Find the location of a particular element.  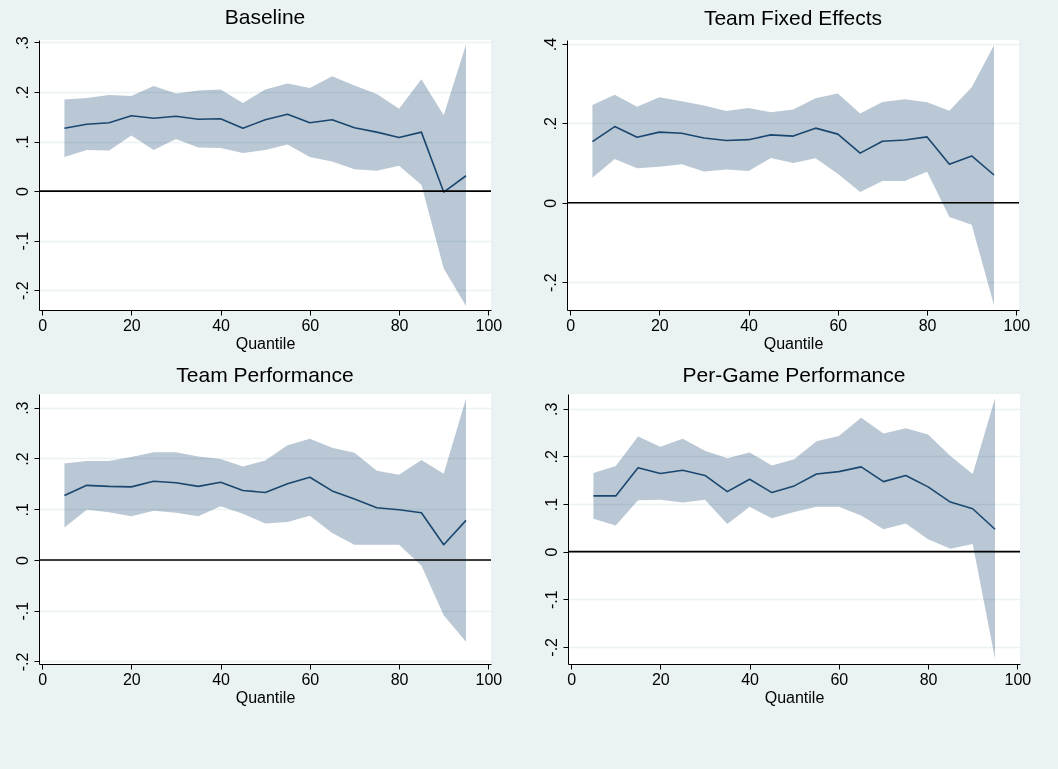

chart-title: Baseline is located at coordinates (265, 16).